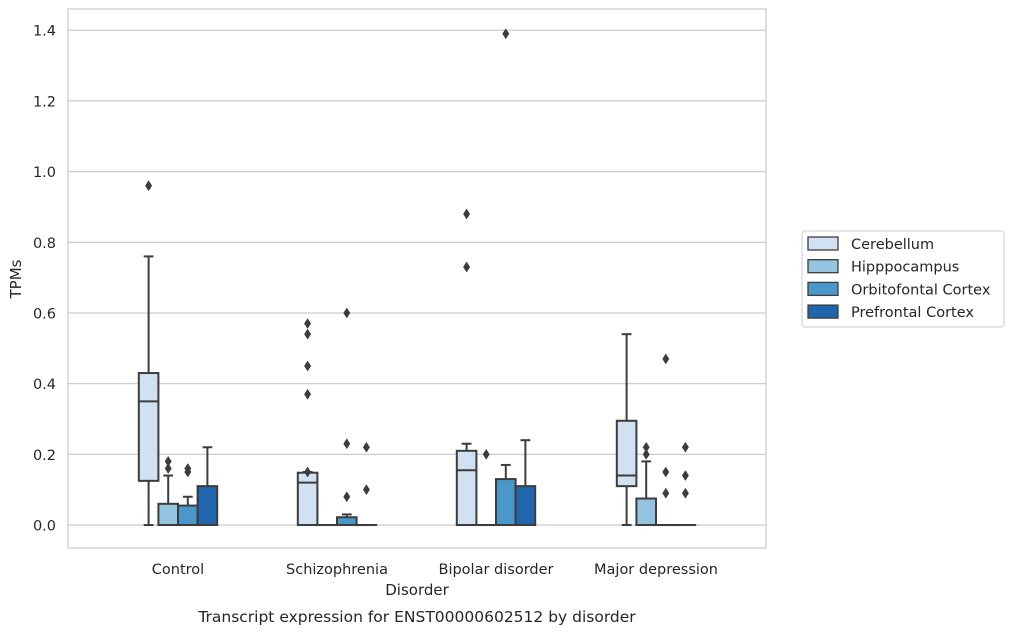  I want to click on y-tick-label: 0.8, so click(44, 244).